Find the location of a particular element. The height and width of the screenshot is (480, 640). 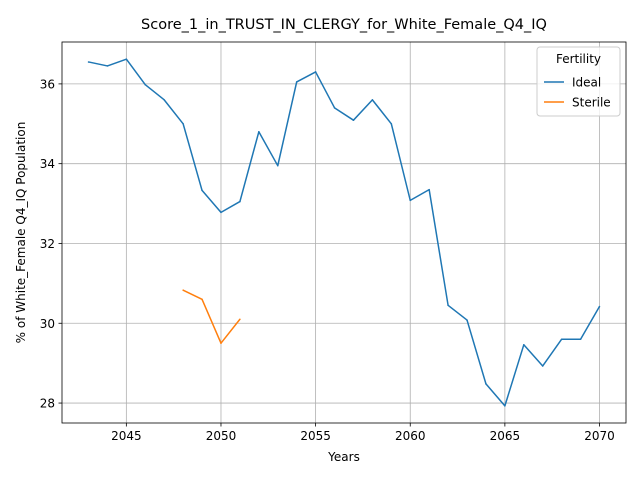

x-tick-label: 2050 is located at coordinates (221, 436).